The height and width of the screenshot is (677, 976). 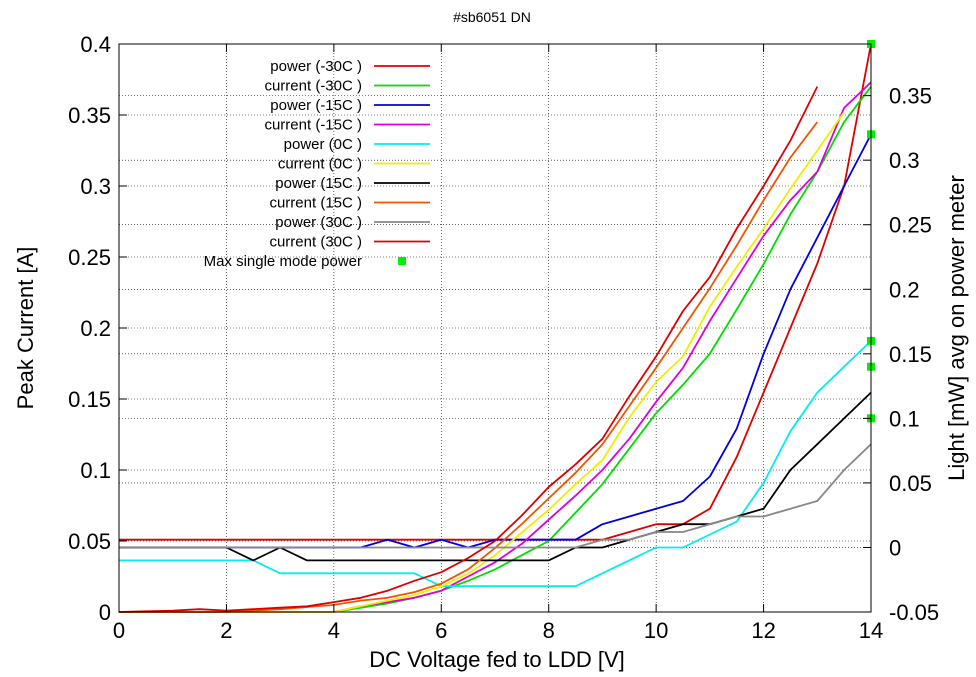 I want to click on y2-tick-label: -0.05, so click(x=914, y=612).